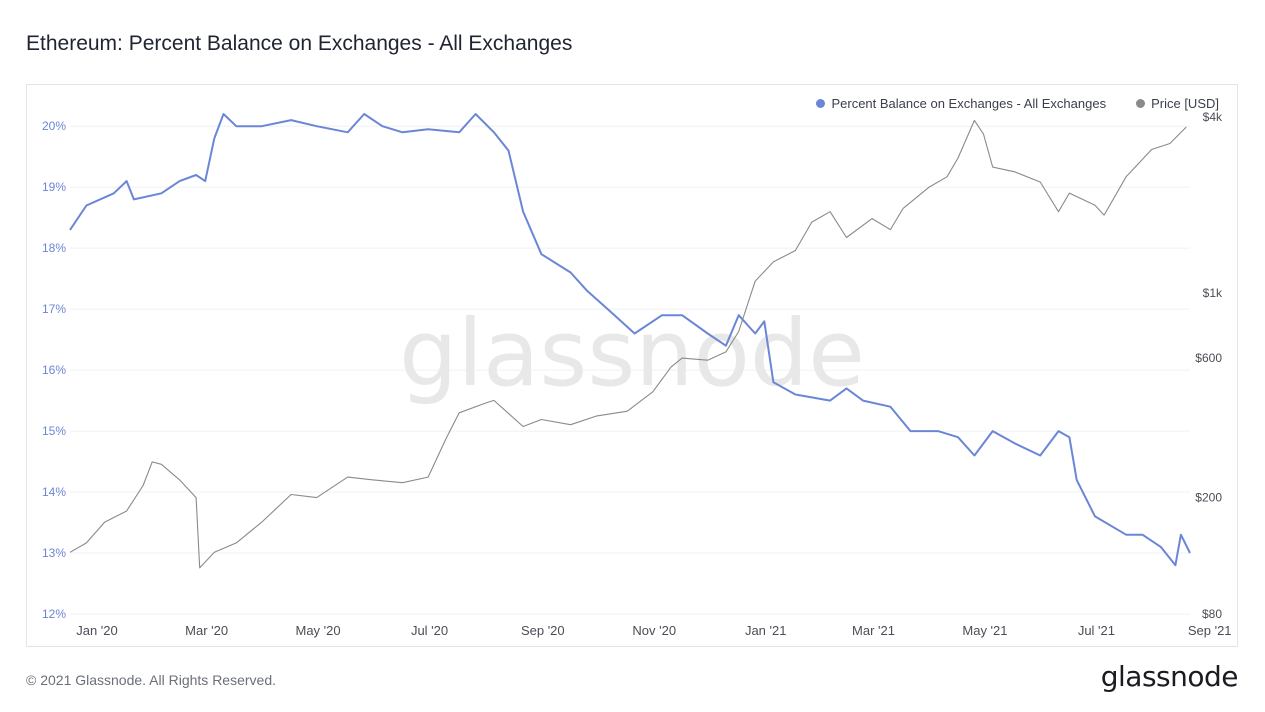  I want to click on left-tick-label: 14%, so click(54, 492).